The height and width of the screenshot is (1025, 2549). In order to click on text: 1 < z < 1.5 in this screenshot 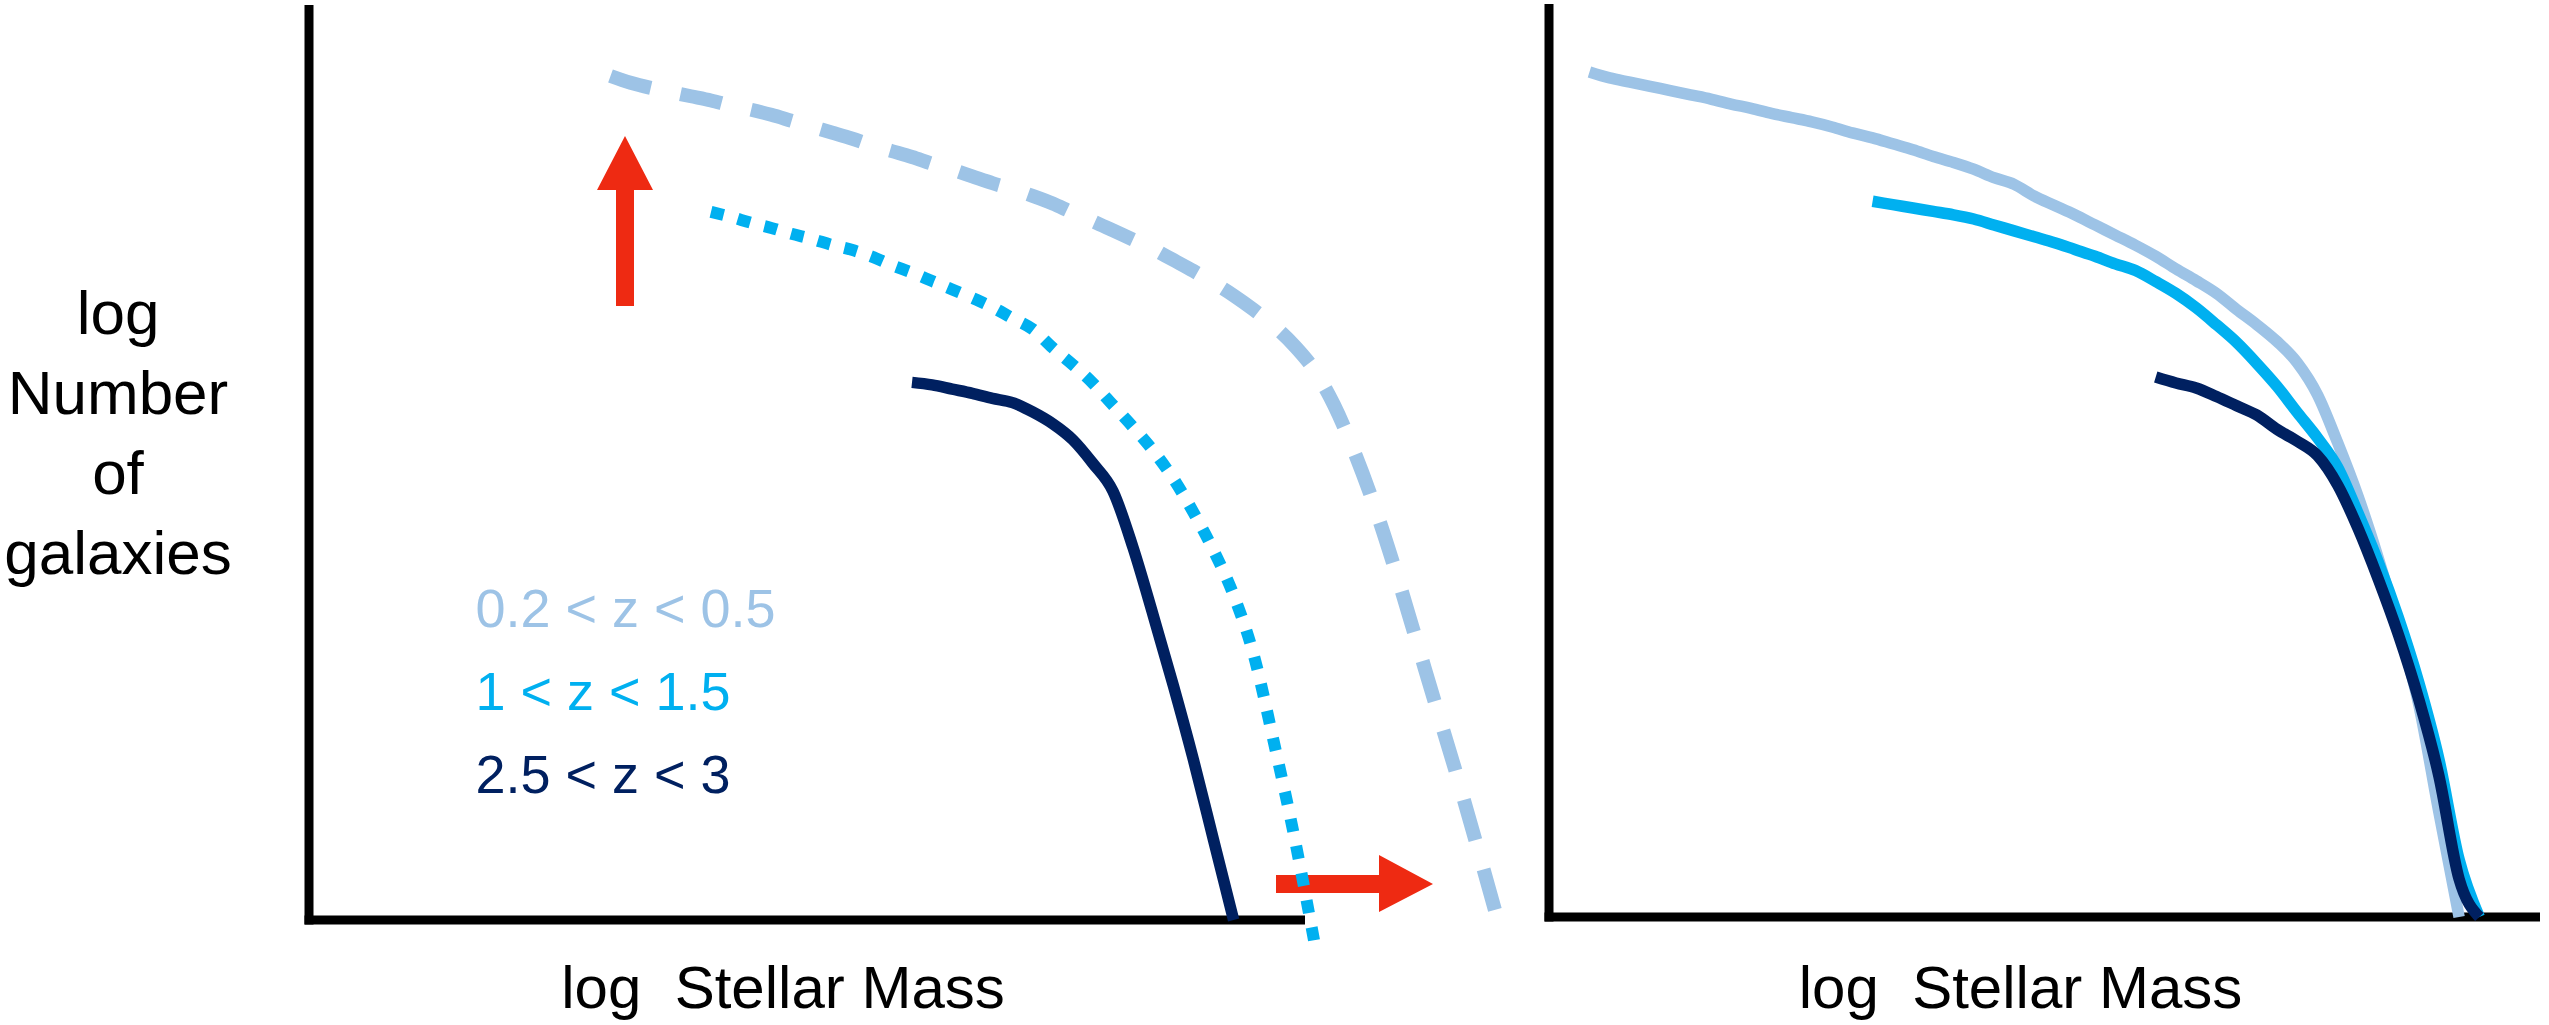, I will do `click(603, 691)`.